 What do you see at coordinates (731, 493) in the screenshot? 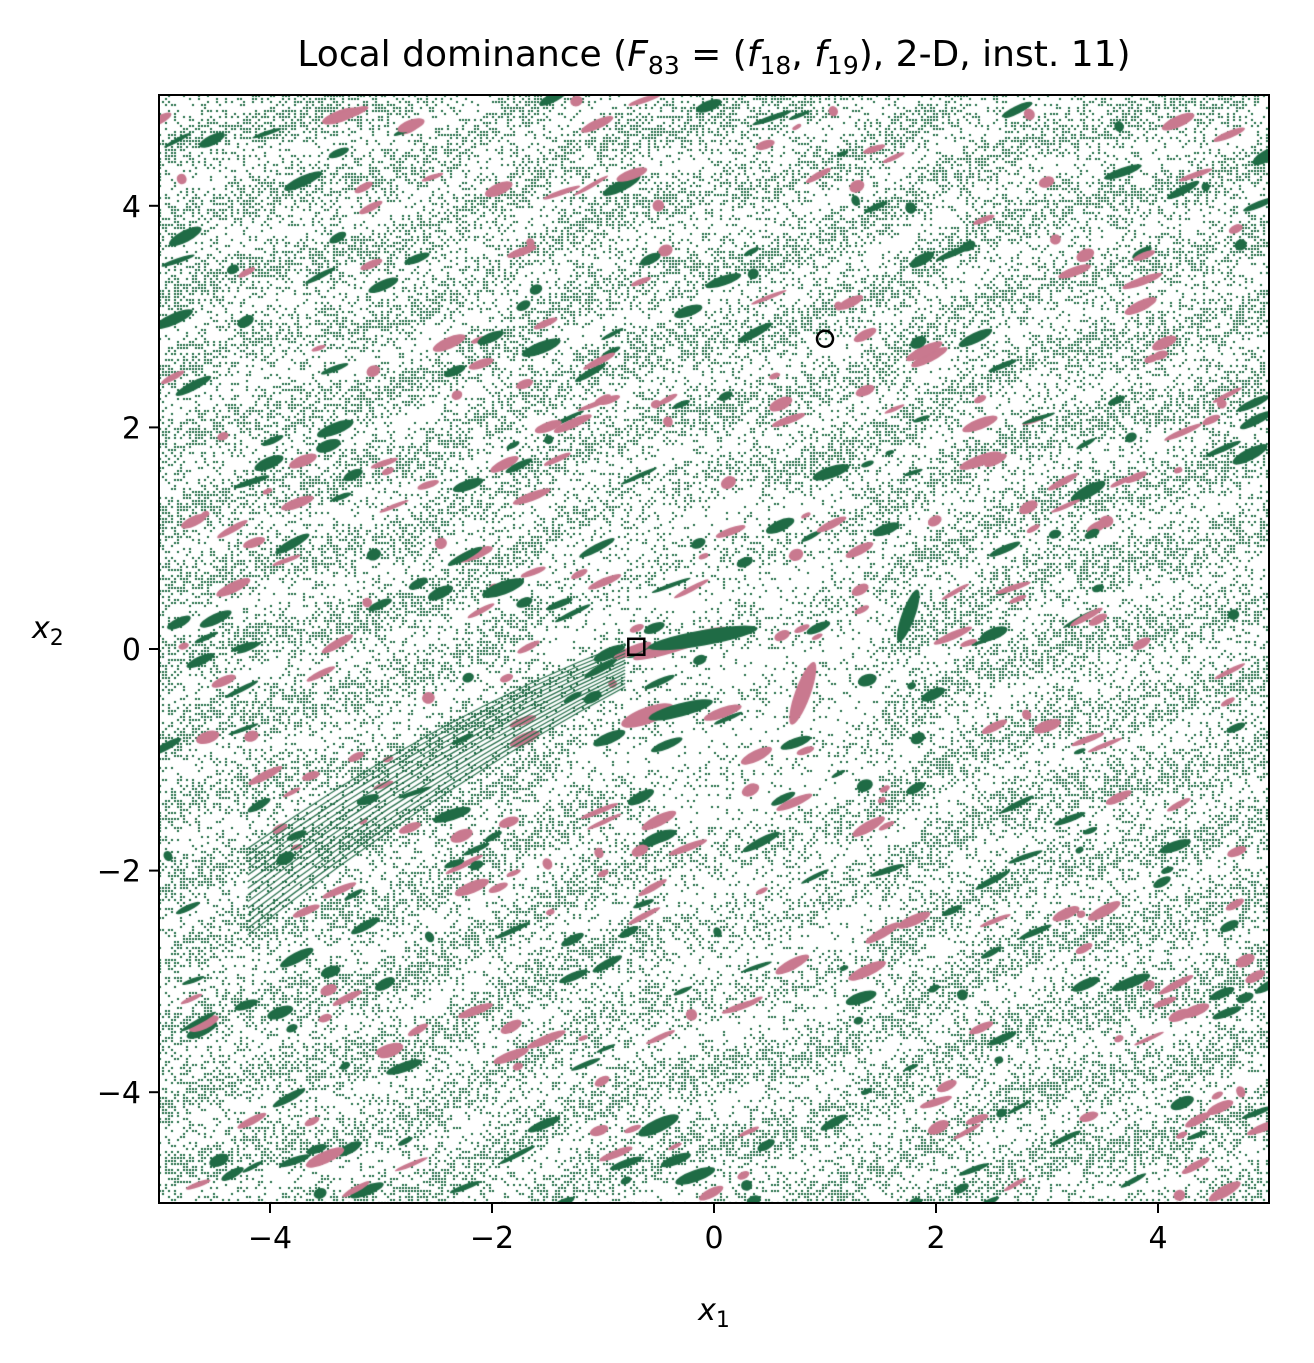
I see `marker-layer` at bounding box center [731, 493].